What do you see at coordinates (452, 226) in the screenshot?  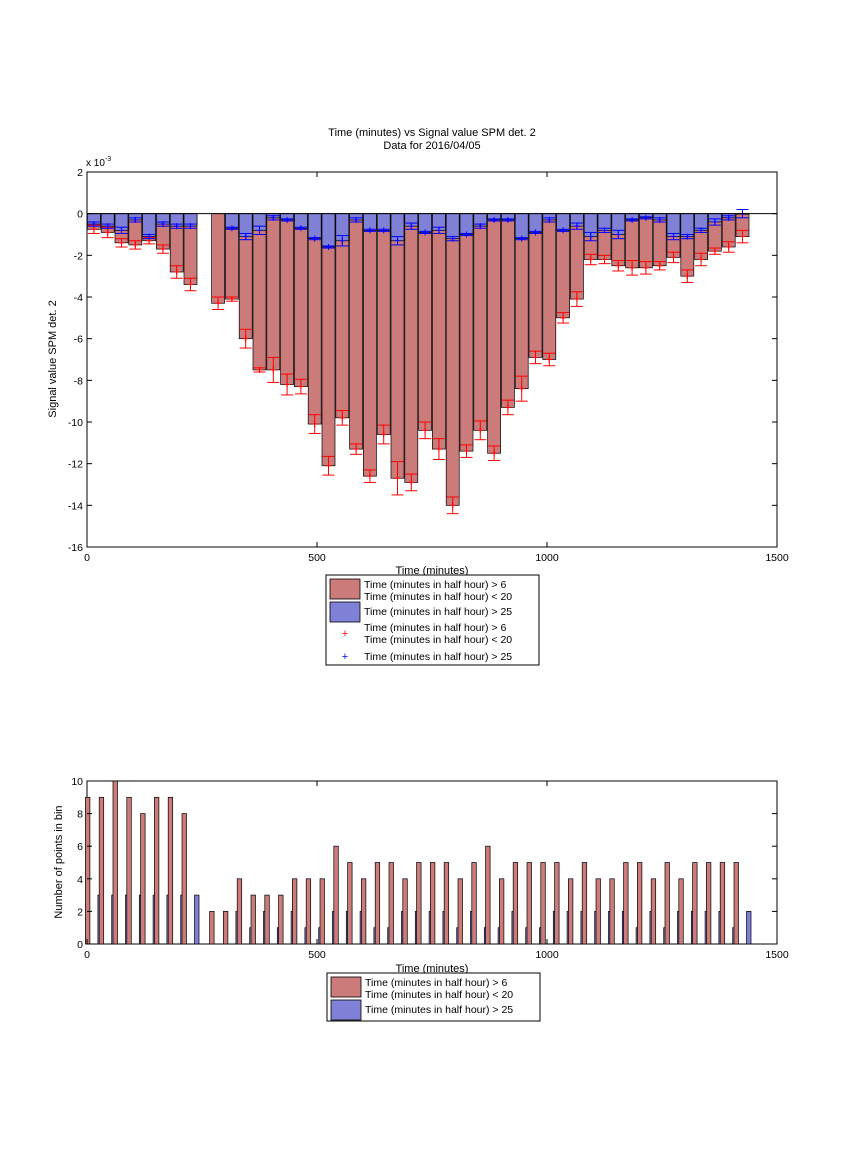 I see `blue-bar` at bounding box center [452, 226].